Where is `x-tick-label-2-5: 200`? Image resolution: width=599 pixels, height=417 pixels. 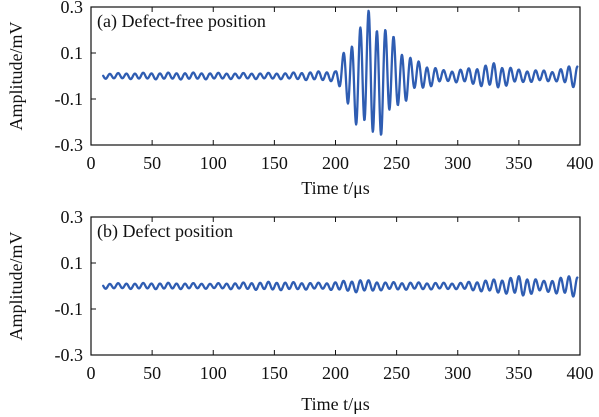
x-tick-label-2-5: 200 is located at coordinates (335, 373).